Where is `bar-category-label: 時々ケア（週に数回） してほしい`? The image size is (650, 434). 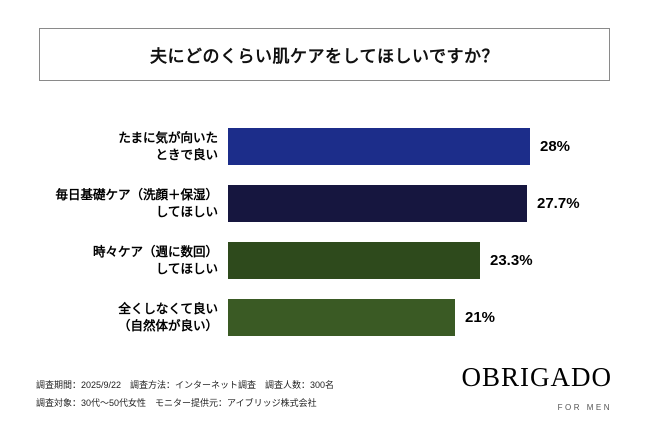 bar-category-label: 時々ケア（週に数回） してほしい is located at coordinates (155, 260).